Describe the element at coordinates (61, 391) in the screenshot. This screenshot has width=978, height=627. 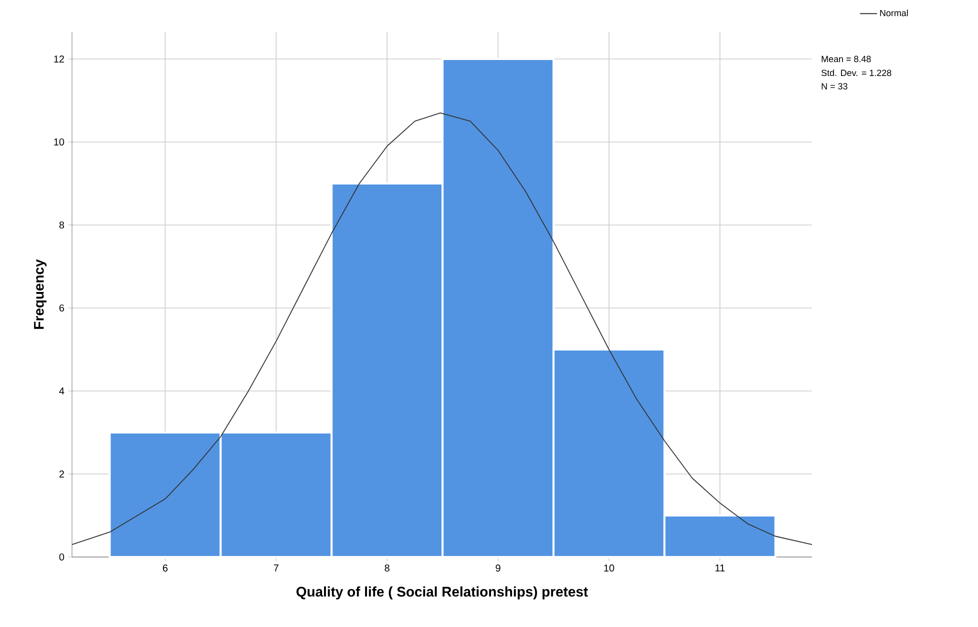
I see `y-tick-label: 4` at that location.